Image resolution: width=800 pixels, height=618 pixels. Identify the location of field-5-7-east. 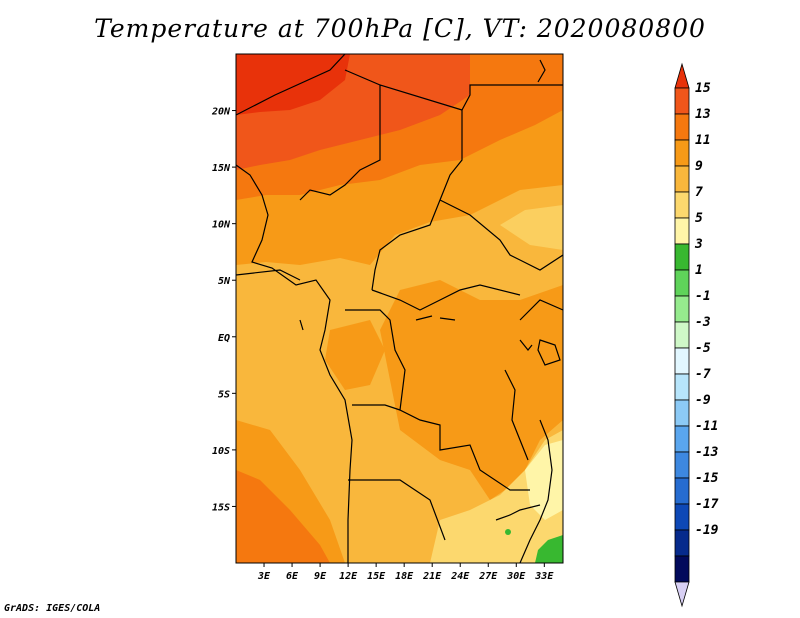
(531, 227).